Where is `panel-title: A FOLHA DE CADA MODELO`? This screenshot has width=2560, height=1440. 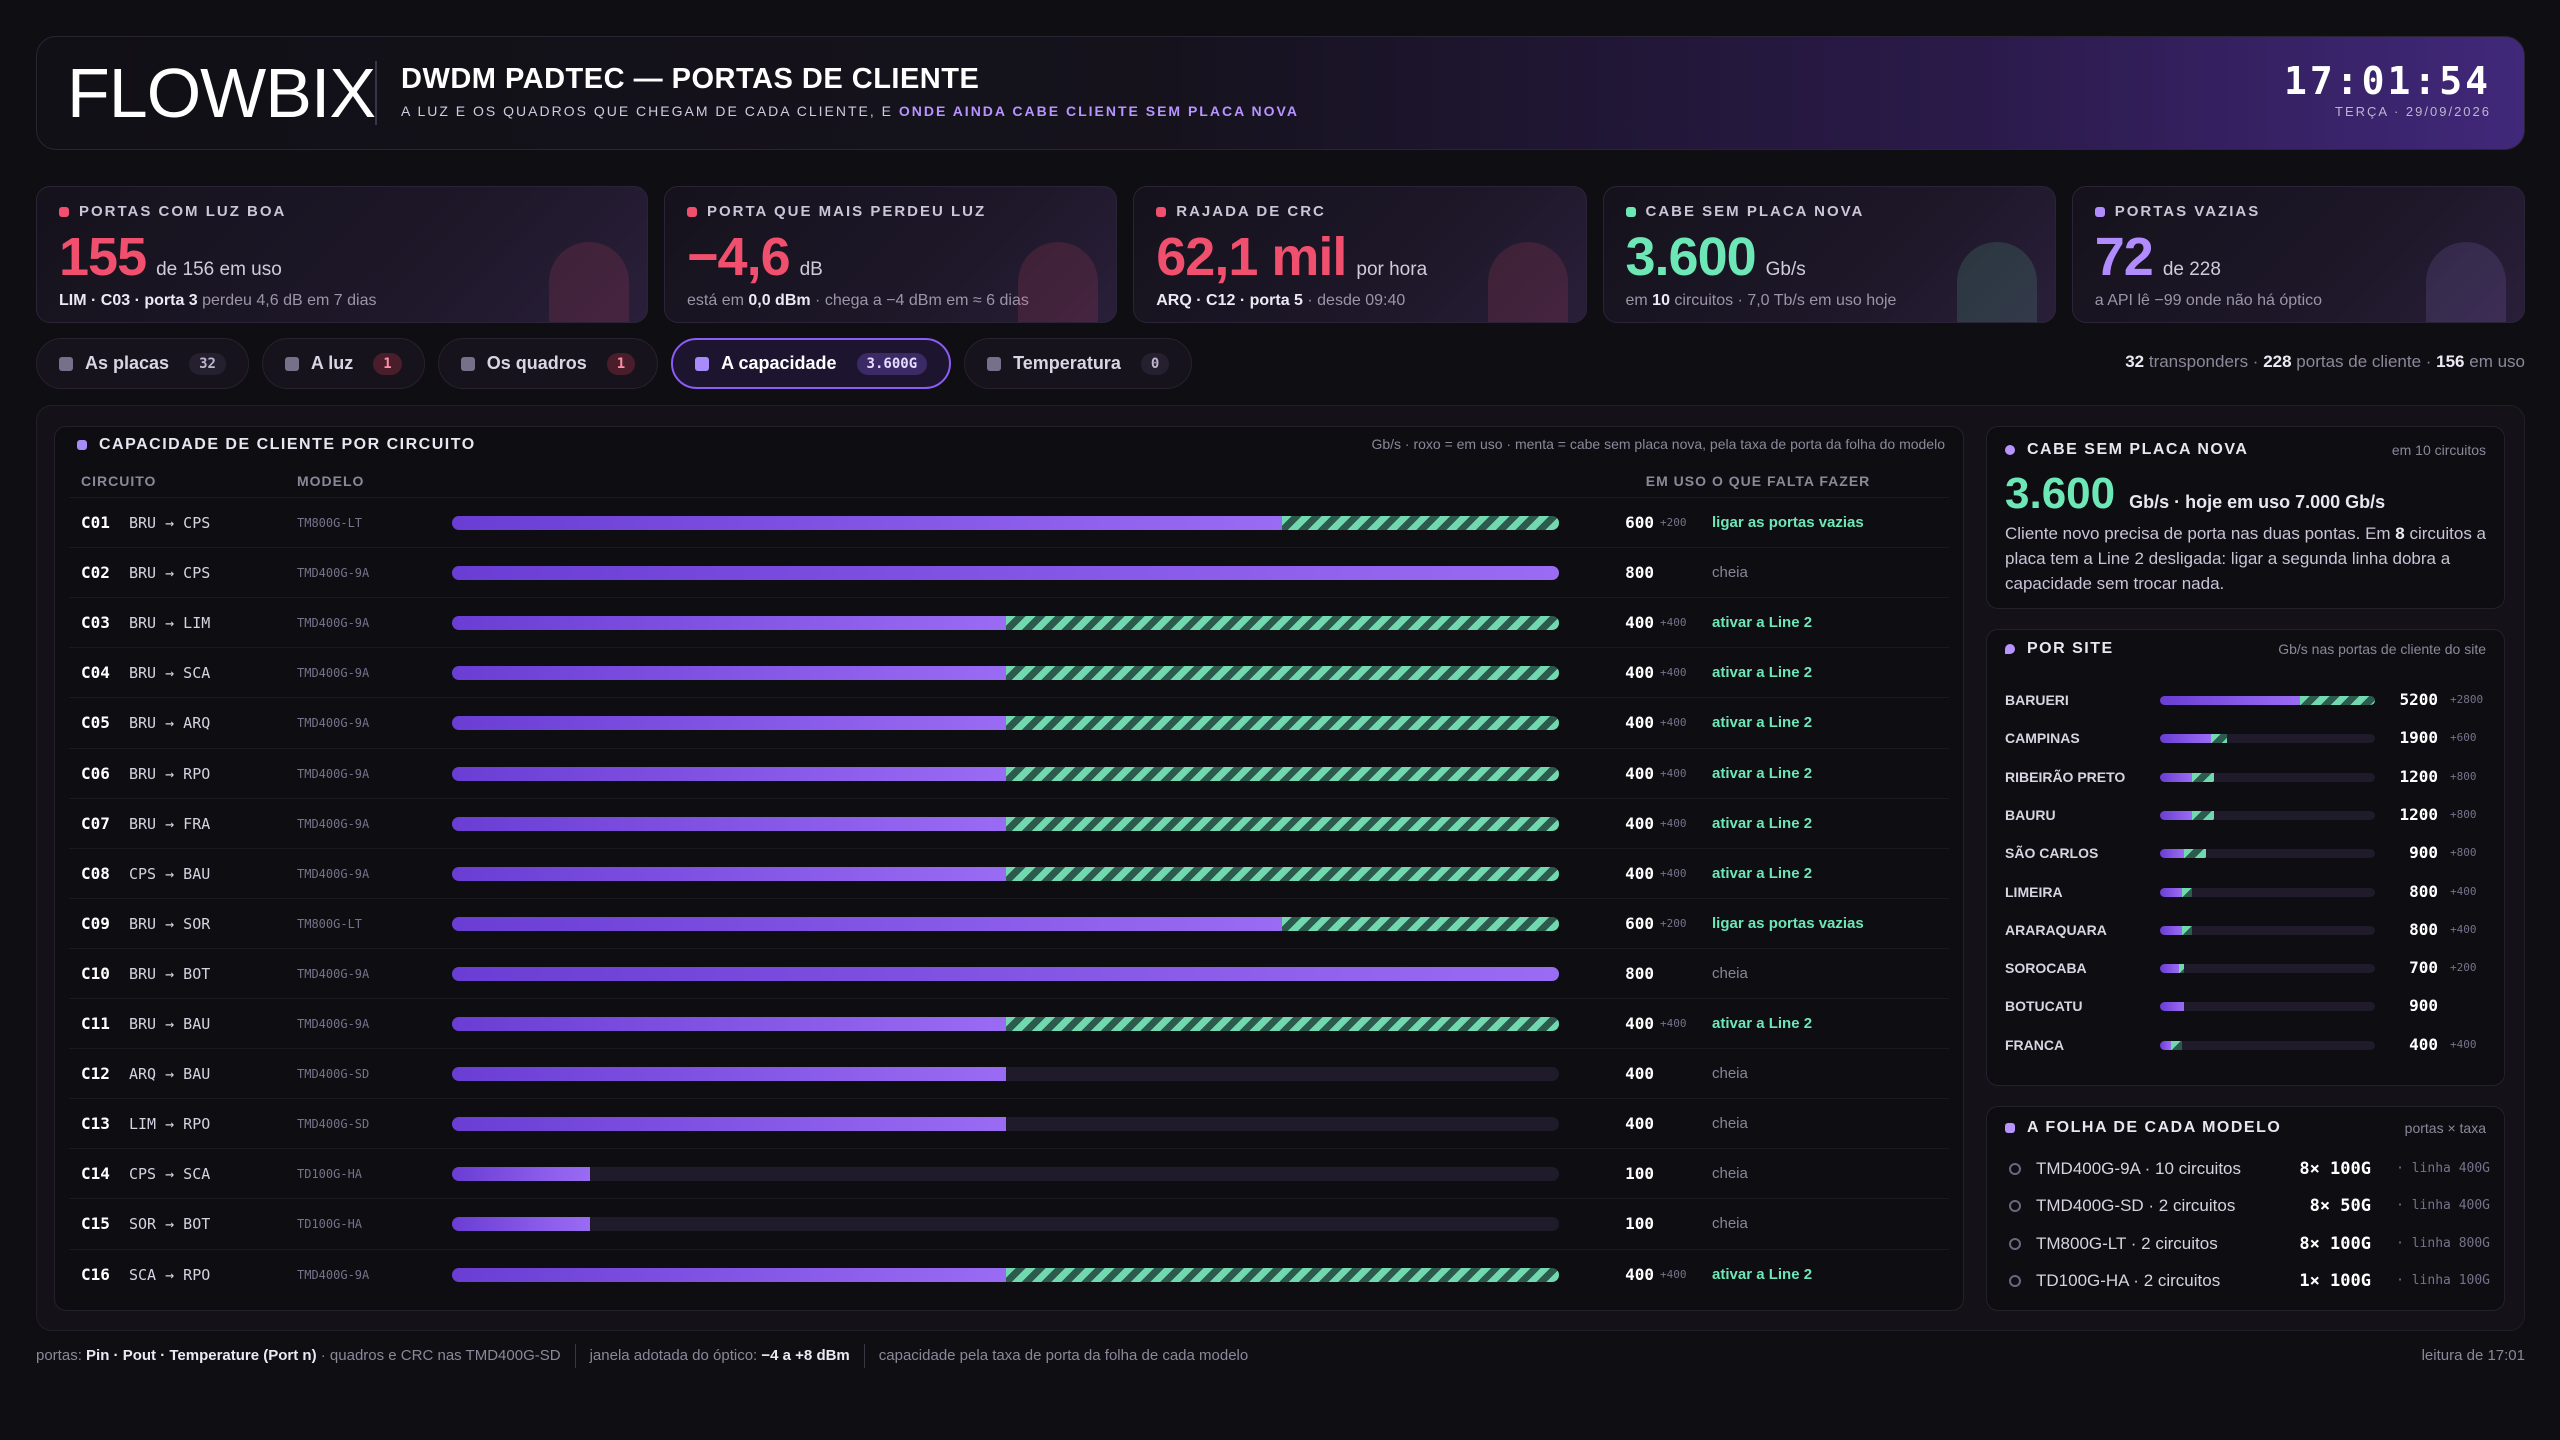
panel-title: A FOLHA DE CADA MODELO is located at coordinates (2154, 1127).